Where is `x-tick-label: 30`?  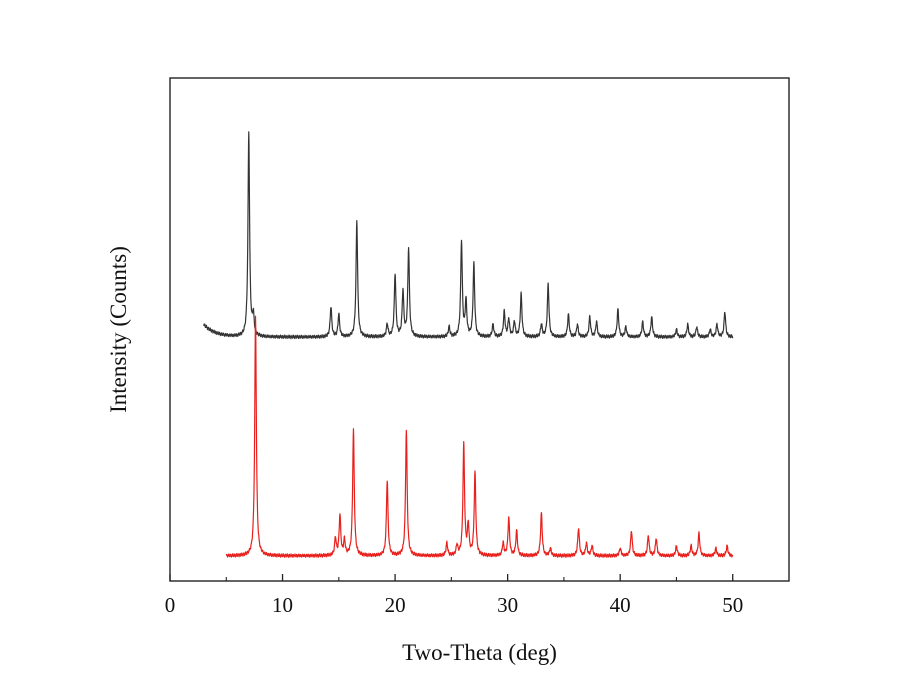 x-tick-label: 30 is located at coordinates (507, 605).